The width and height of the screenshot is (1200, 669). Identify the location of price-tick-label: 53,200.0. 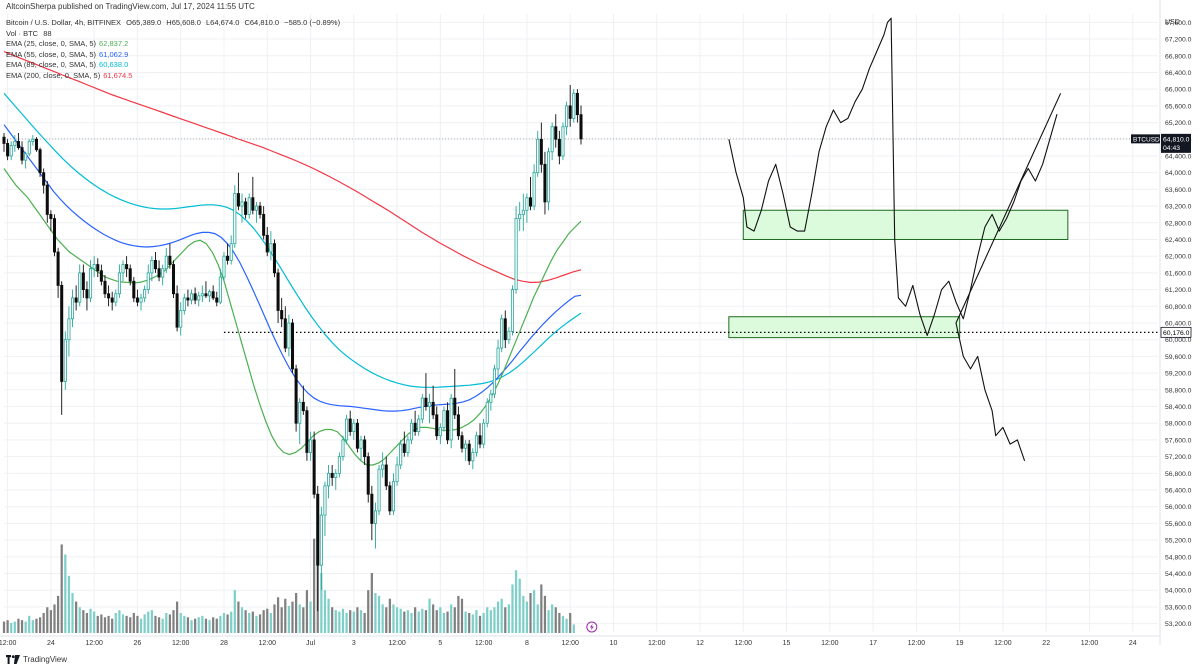
(1178, 624).